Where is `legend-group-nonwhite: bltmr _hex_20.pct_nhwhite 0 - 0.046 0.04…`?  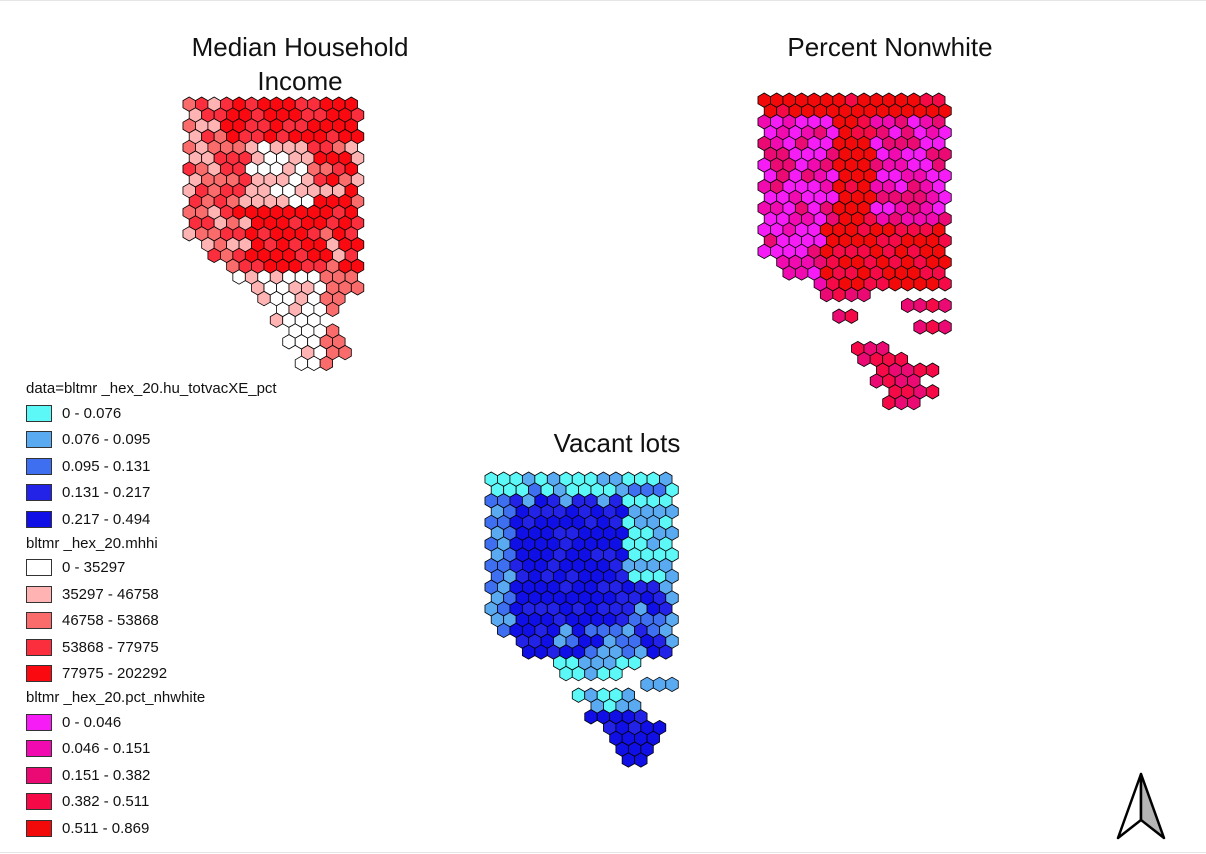
legend-group-nonwhite: bltmr _hex_20.pct_nhwhite 0 - 0.046 0.04… is located at coordinates (186, 764).